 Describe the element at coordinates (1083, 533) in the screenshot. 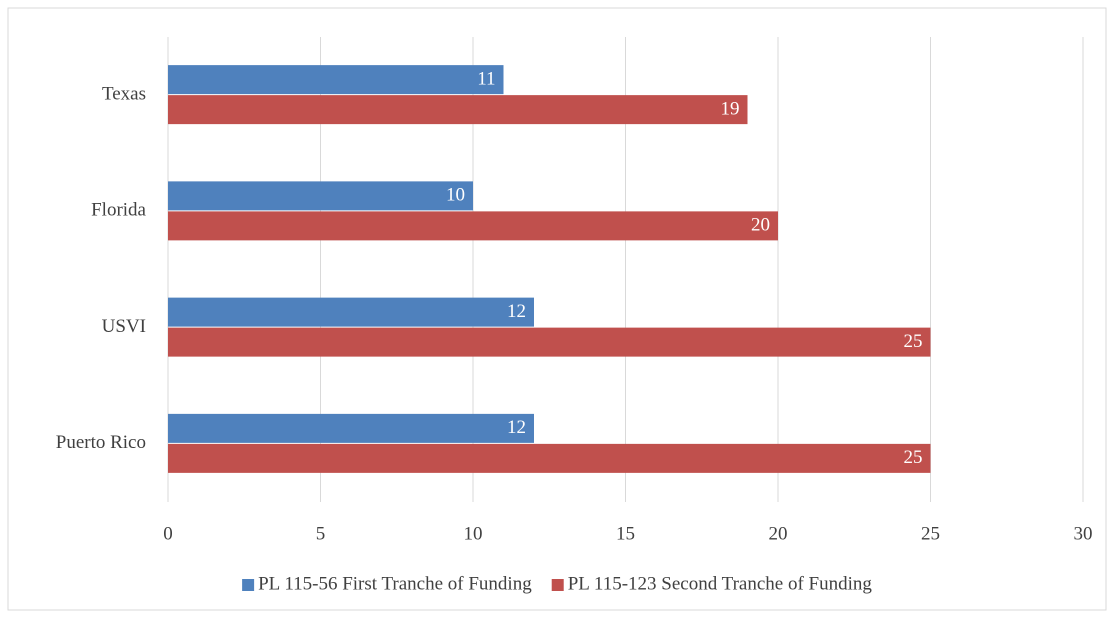

I see `x-tick-label: 30` at that location.